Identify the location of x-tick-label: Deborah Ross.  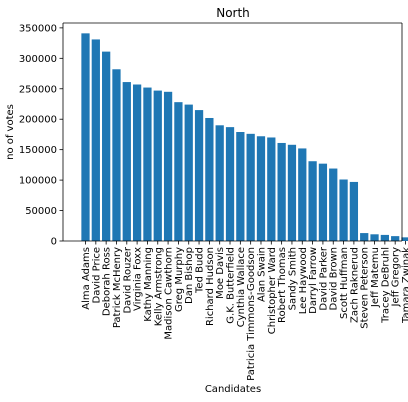
(107, 281).